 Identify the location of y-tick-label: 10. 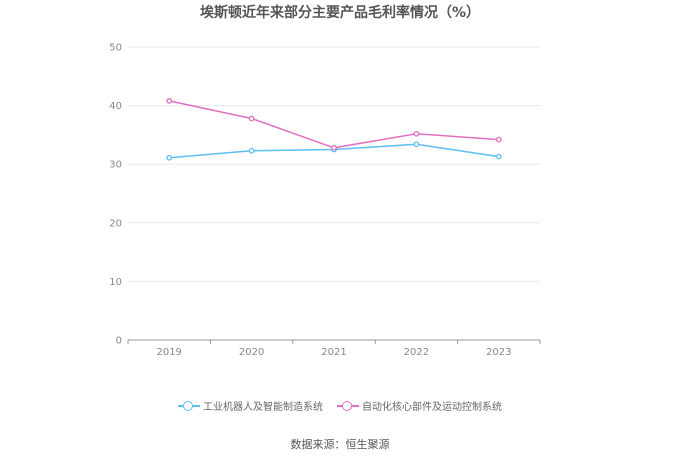
(115, 282).